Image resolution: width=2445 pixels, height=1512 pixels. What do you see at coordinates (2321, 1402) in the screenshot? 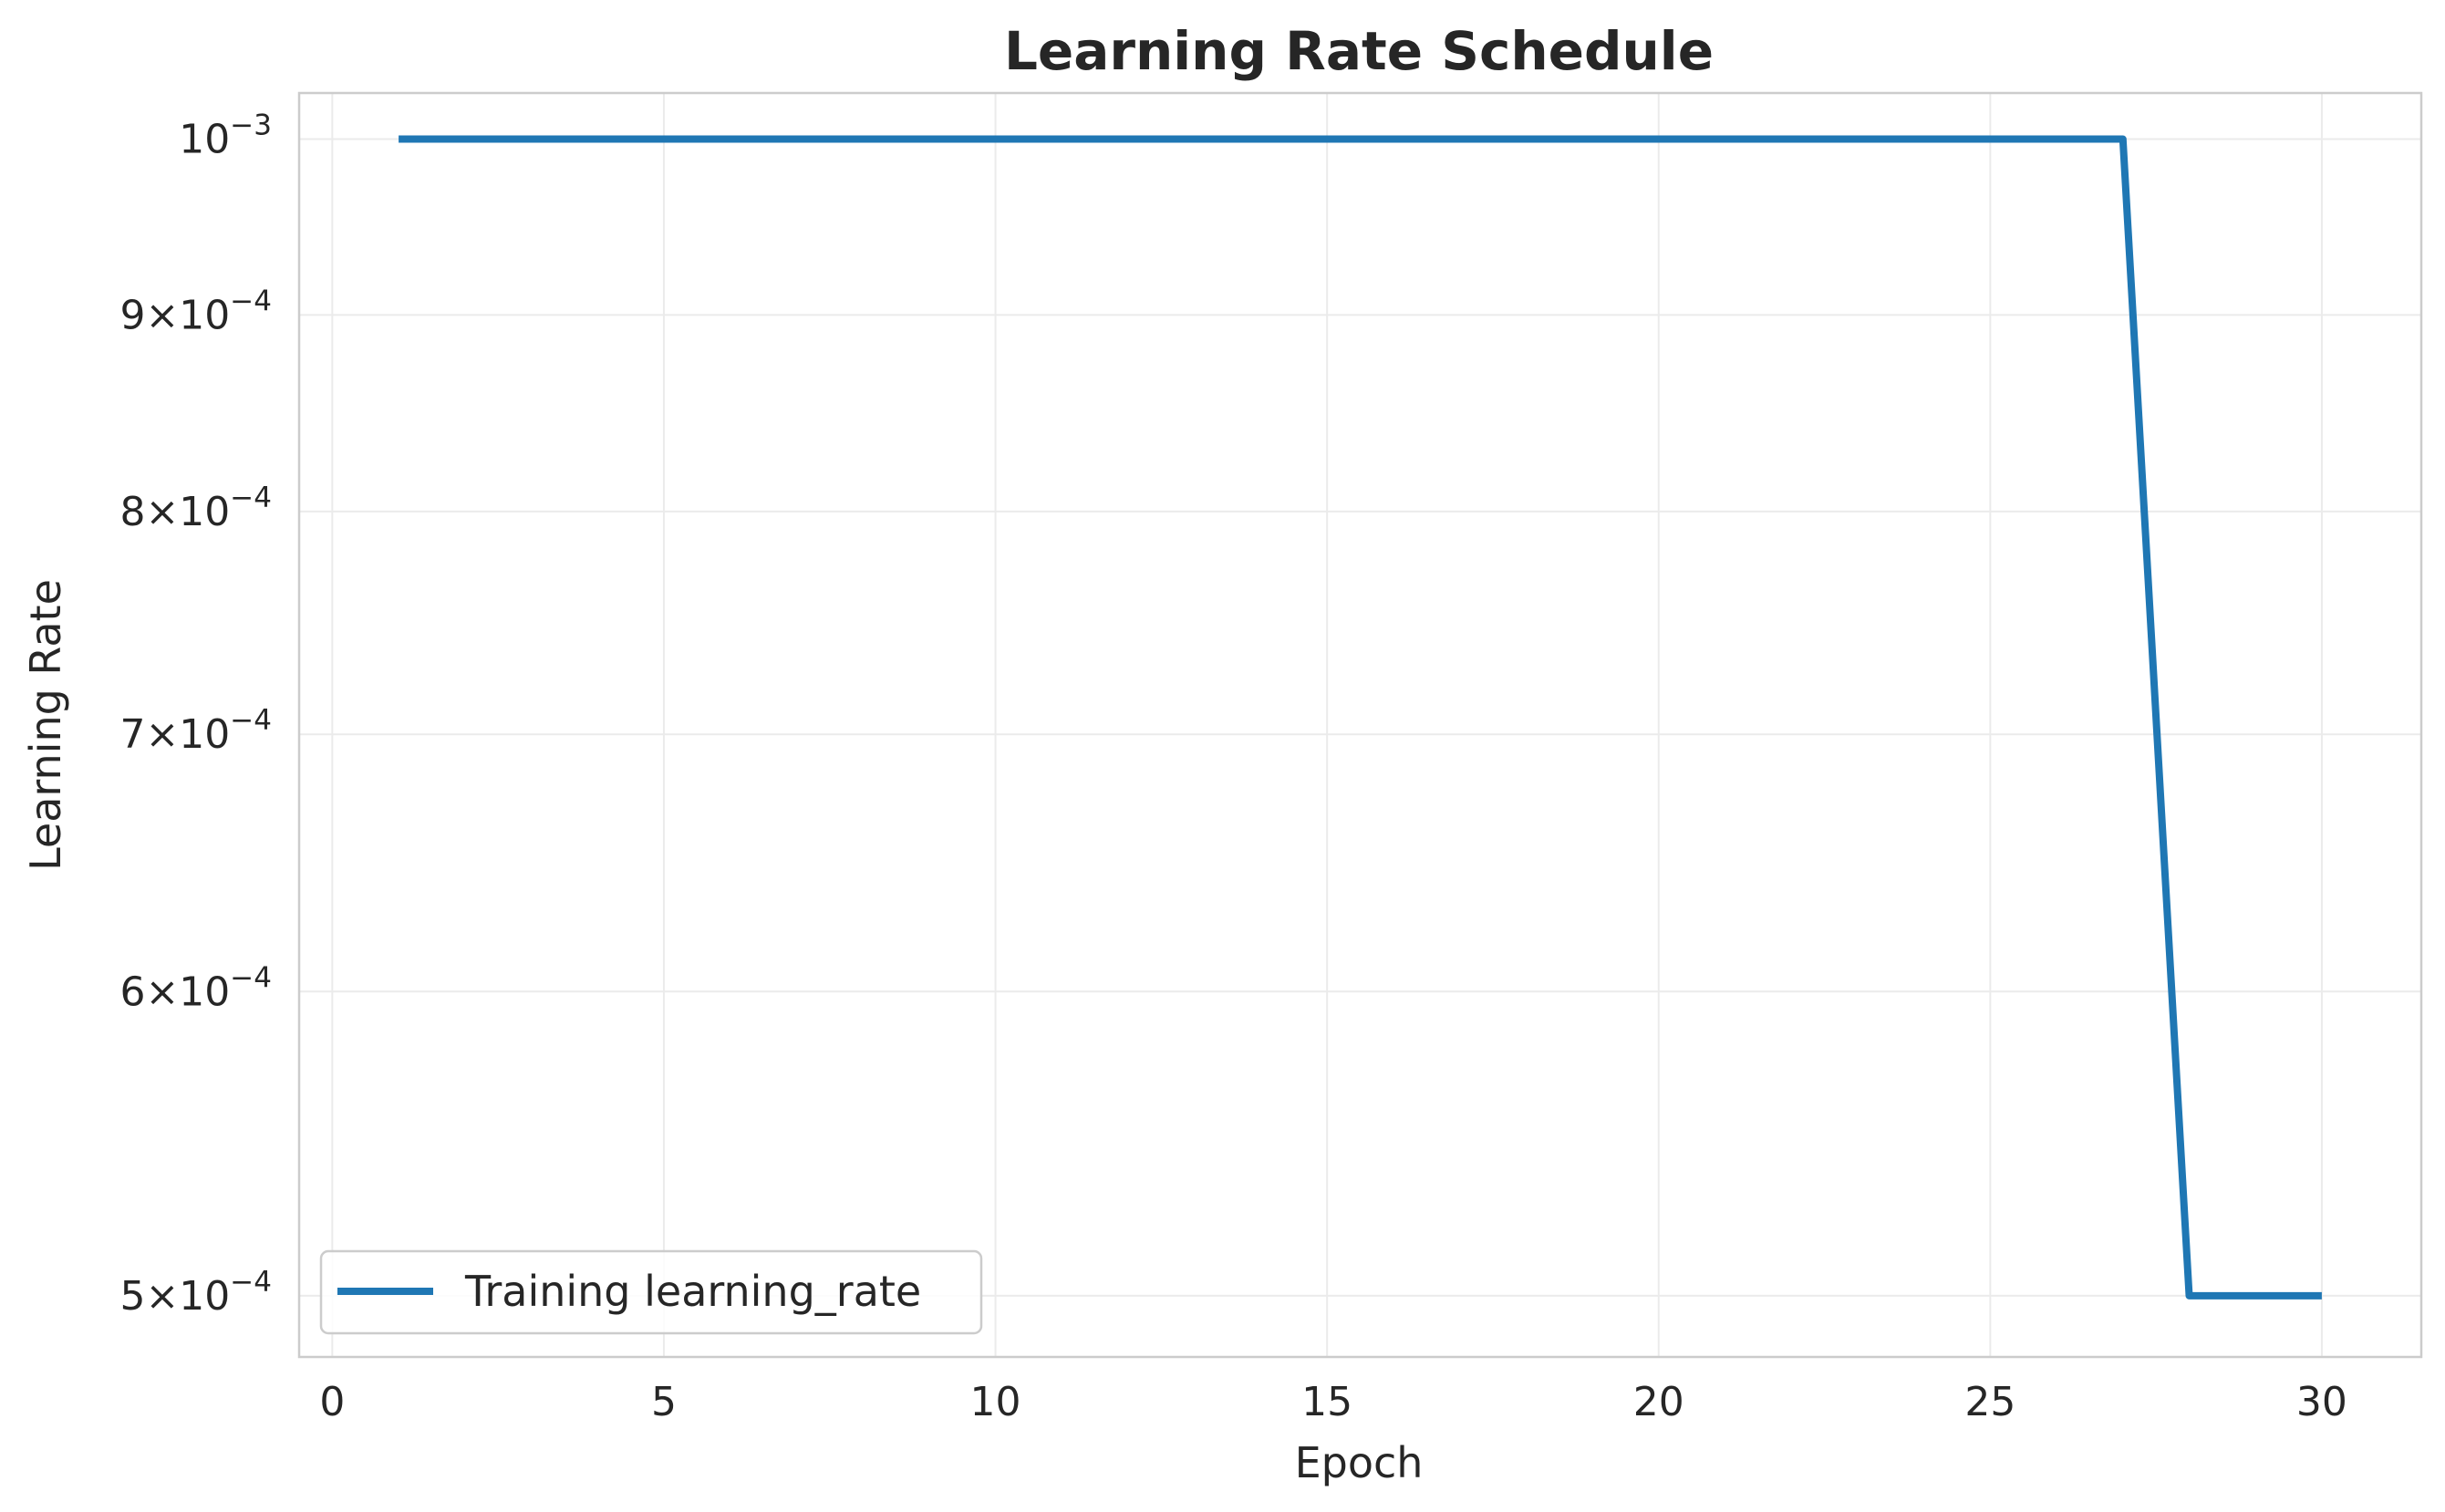
I see `x-tick-label: 30` at bounding box center [2321, 1402].